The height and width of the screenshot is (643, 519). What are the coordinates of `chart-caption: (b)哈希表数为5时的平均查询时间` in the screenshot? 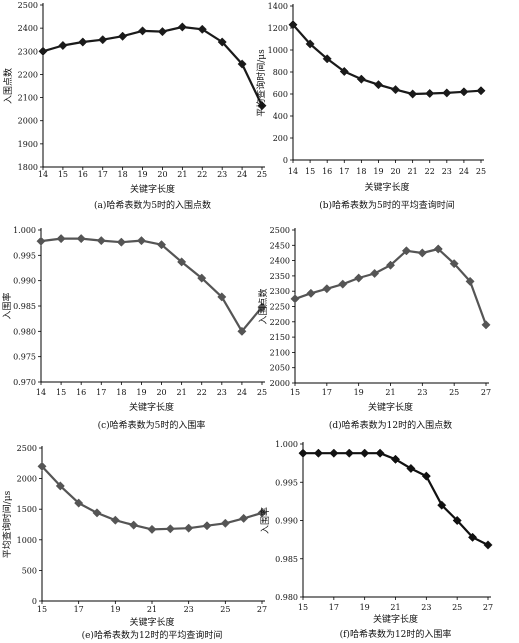 It's located at (387, 205).